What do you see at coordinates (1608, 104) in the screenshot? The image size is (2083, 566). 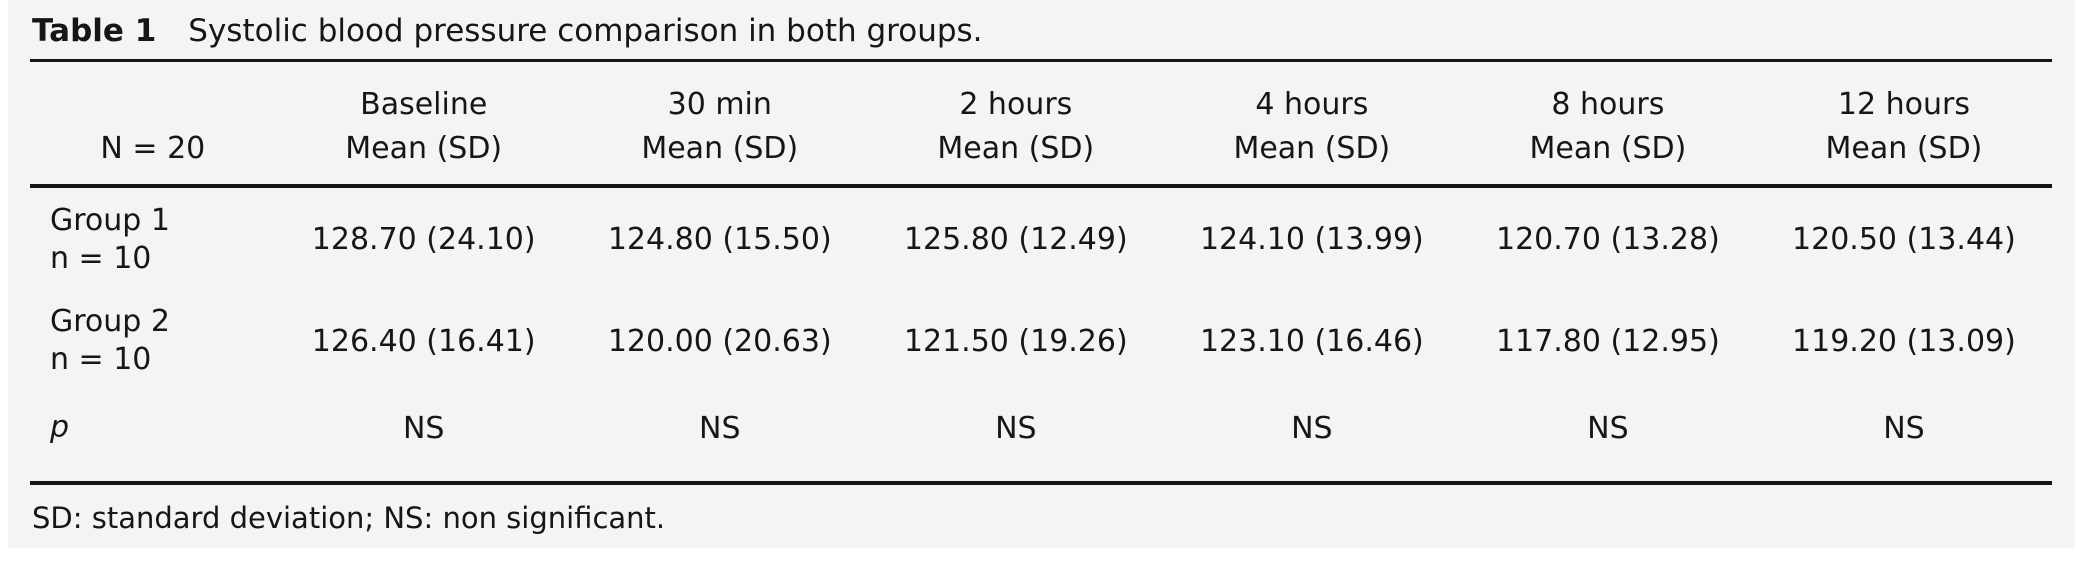 I see `header-time-label: 8 hours` at bounding box center [1608, 104].